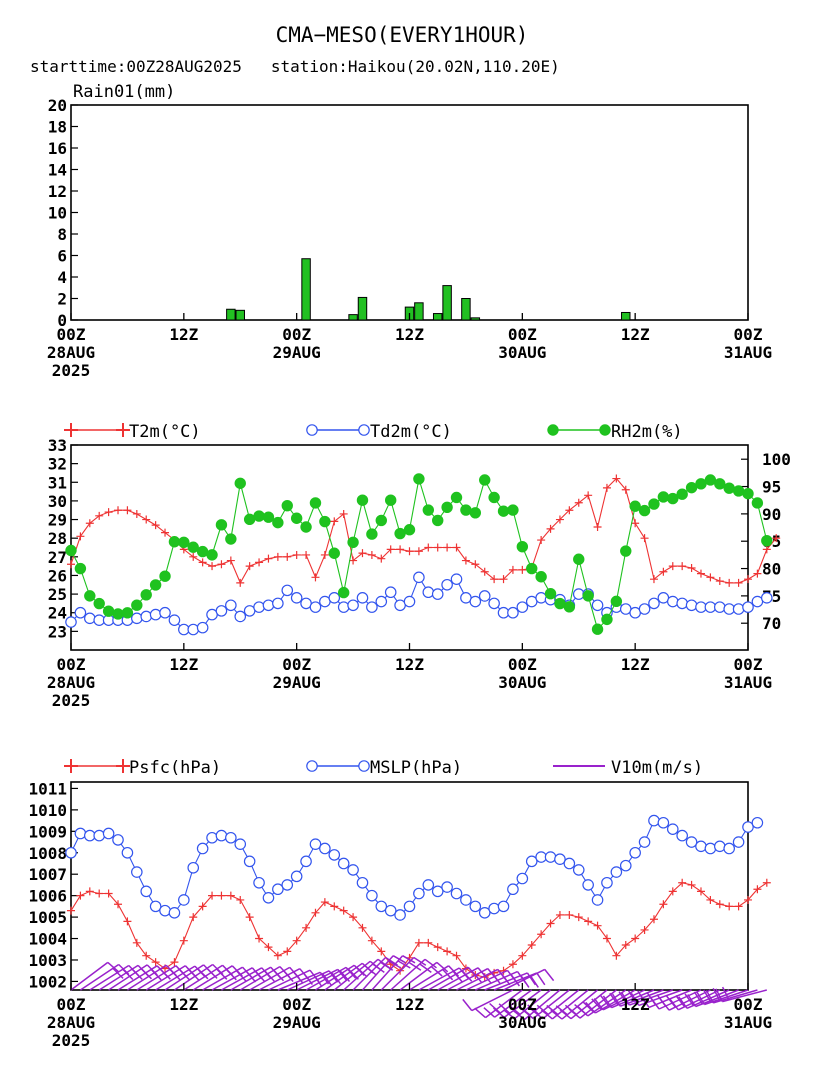 The width and height of the screenshot is (822, 1065). I want to click on pressure-y-tick-label: 1007, so click(47, 874).